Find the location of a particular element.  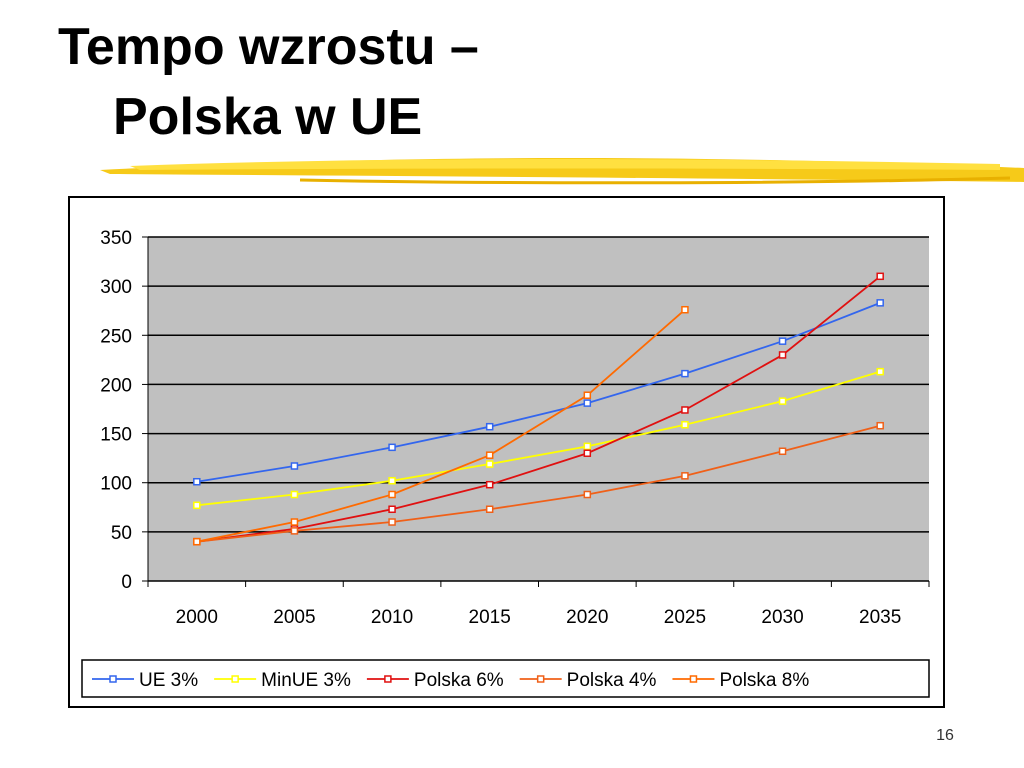

x-tick-label: 2010 is located at coordinates (392, 617).